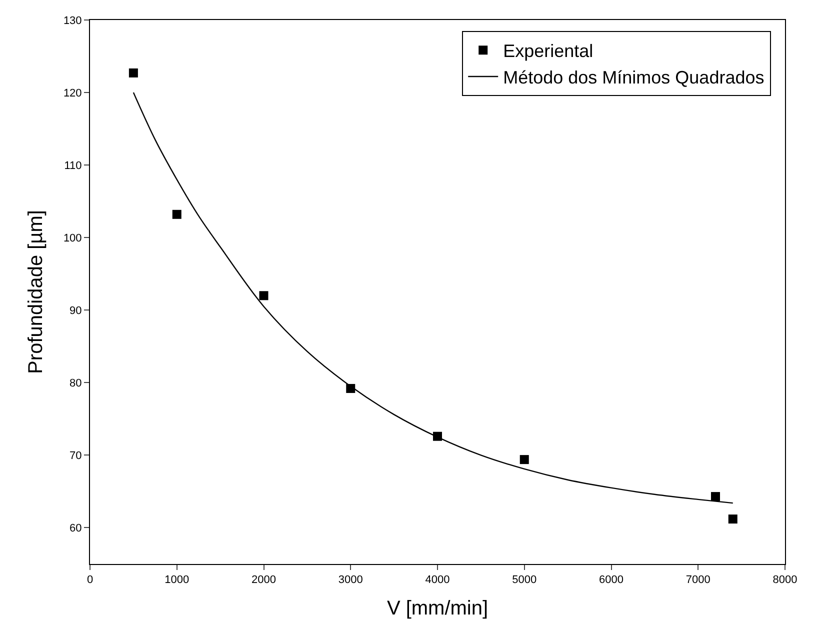 The height and width of the screenshot is (644, 835). Describe the element at coordinates (264, 580) in the screenshot. I see `x-tick-label: 2000` at that location.